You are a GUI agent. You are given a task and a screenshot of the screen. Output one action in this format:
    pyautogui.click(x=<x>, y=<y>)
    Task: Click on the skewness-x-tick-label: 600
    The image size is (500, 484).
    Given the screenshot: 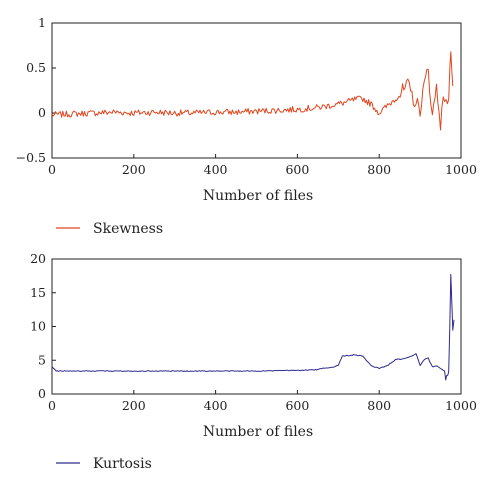 What is the action you would take?
    pyautogui.click(x=297, y=169)
    